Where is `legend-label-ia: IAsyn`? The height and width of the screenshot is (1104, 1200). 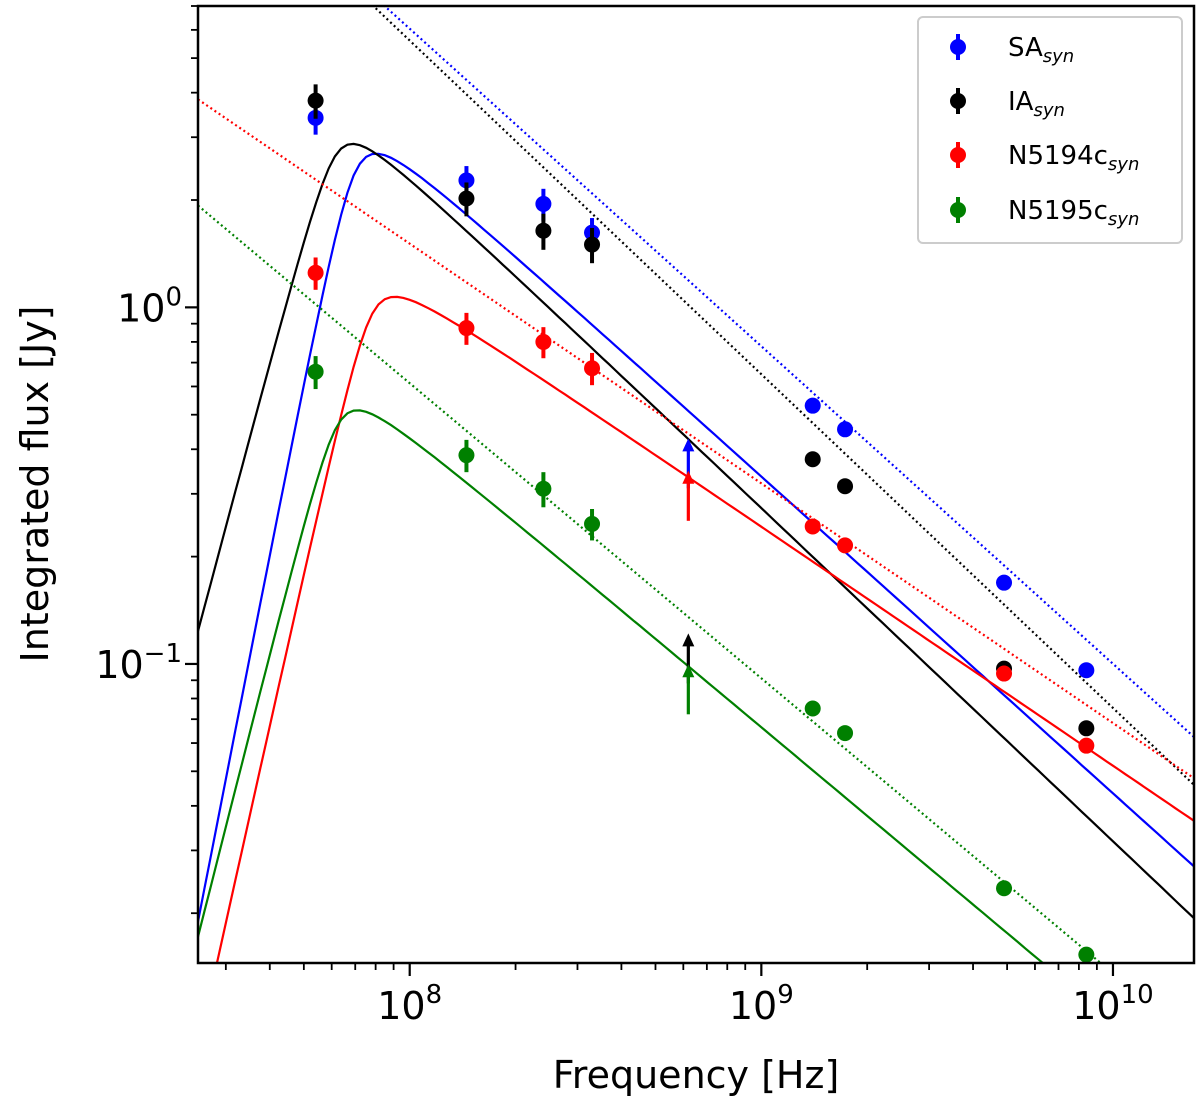 legend-label-ia: IAsyn is located at coordinates (1036, 104).